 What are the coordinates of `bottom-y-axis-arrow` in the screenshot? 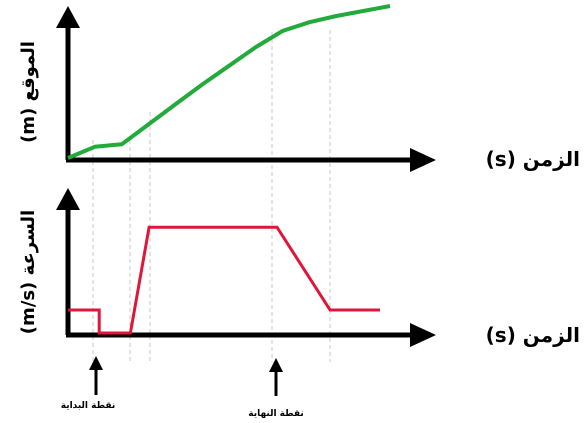 It's located at (68, 199).